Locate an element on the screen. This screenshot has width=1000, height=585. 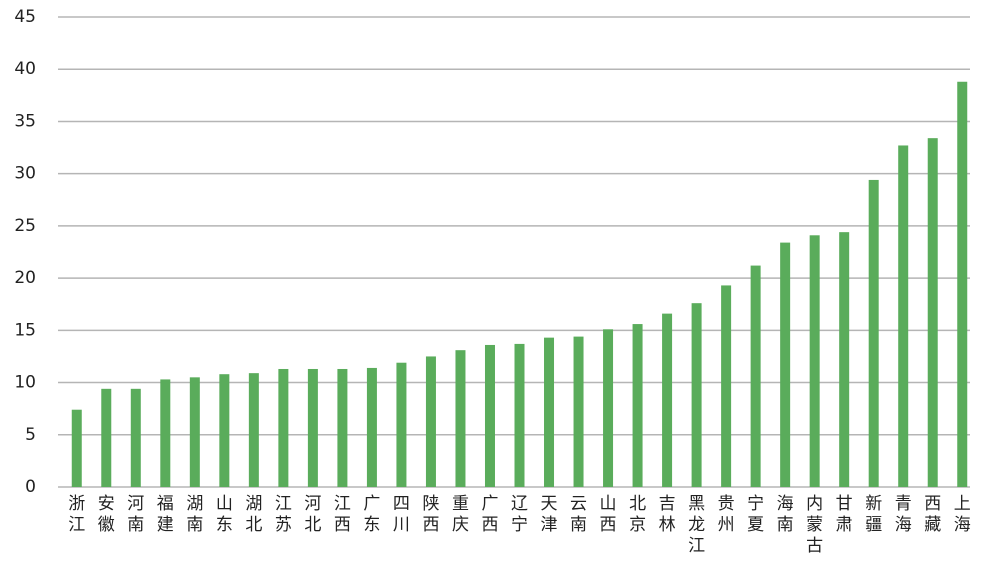
x-tick-label: 贵州 is located at coordinates (726, 514).